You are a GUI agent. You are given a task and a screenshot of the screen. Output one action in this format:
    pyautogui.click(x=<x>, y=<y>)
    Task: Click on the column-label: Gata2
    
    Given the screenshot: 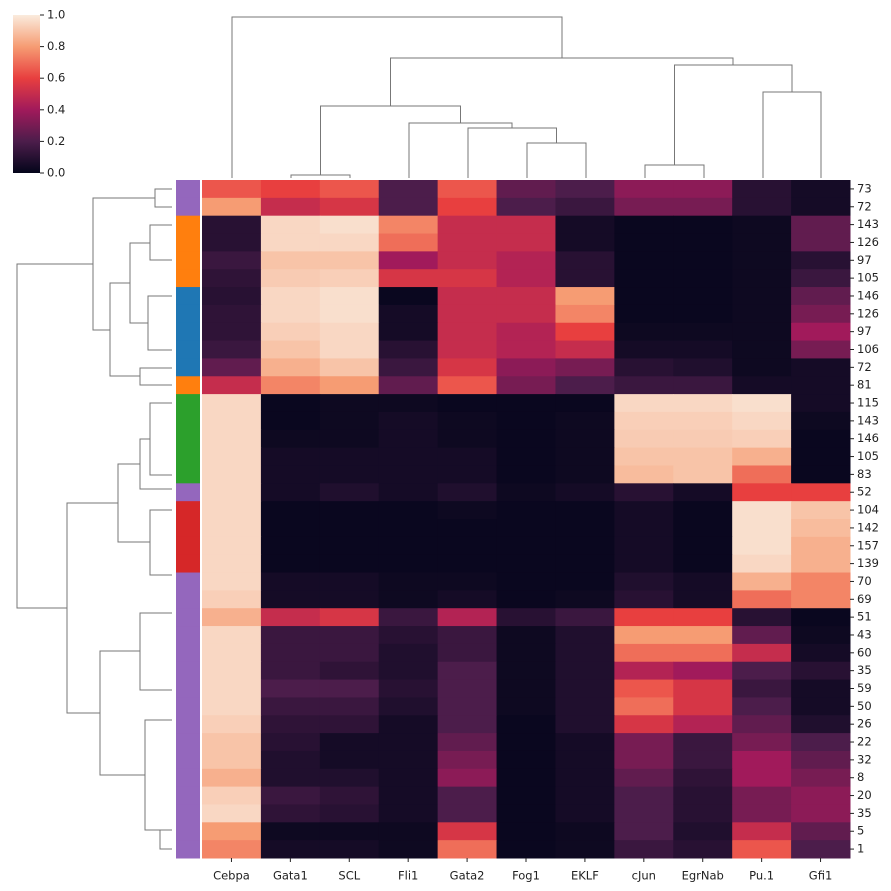 What is the action you would take?
    pyautogui.click(x=467, y=876)
    